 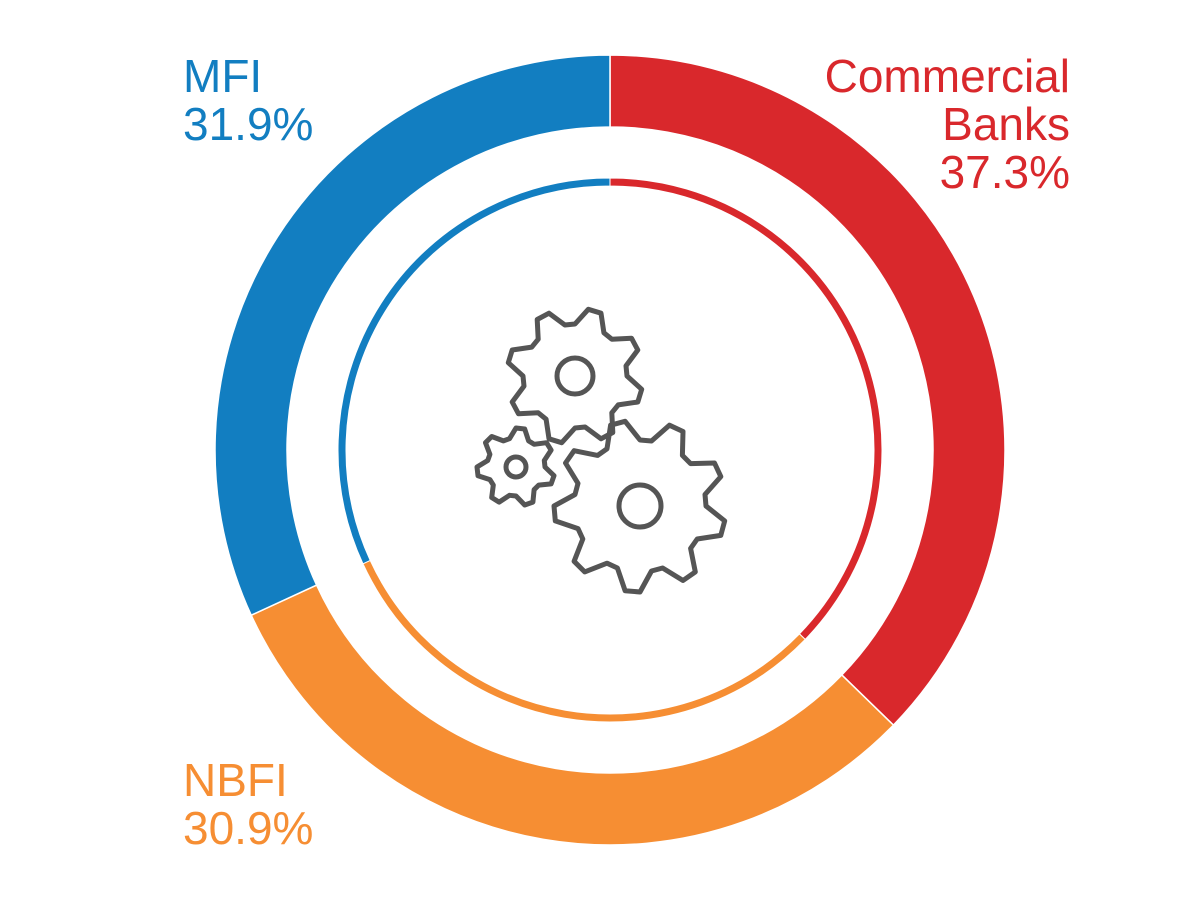 What do you see at coordinates (947, 100) in the screenshot?
I see `category-label: Commercial Banks` at bounding box center [947, 100].